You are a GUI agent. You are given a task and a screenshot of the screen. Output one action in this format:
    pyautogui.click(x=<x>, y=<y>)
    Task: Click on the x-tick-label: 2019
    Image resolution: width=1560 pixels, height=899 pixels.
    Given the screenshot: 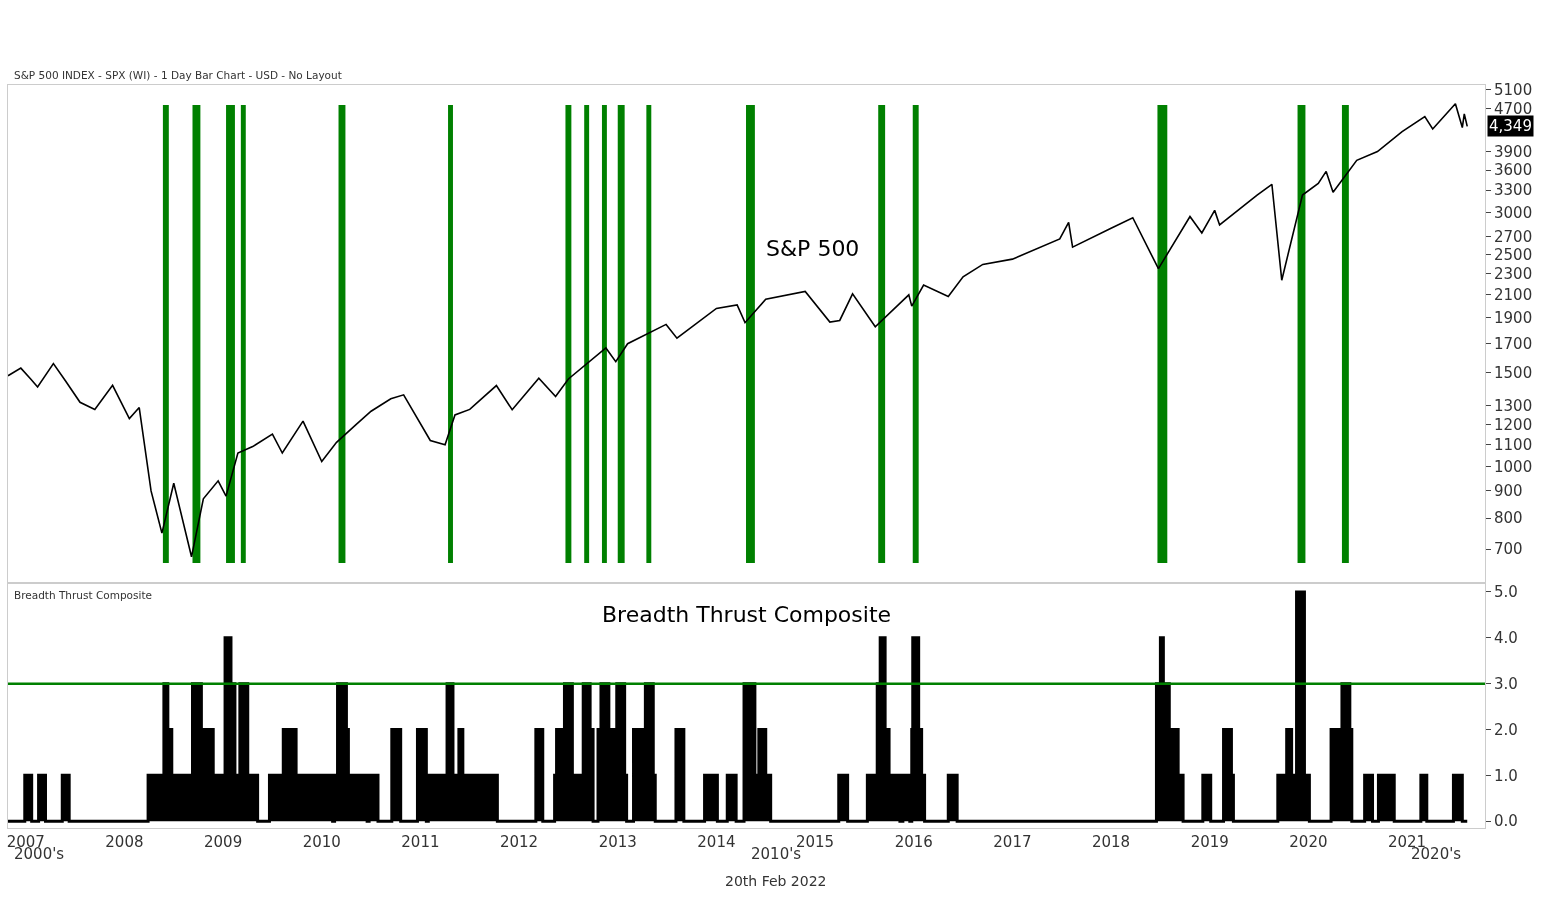 What is the action you would take?
    pyautogui.click(x=1209, y=842)
    